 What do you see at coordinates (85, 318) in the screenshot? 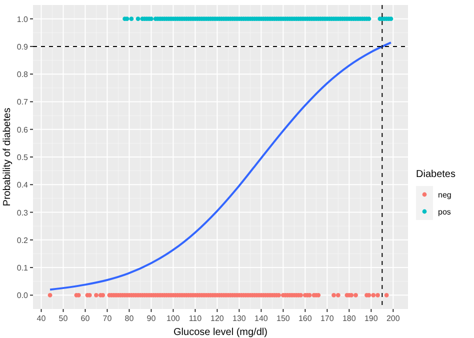
I see `x-tick-label: 60` at bounding box center [85, 318].